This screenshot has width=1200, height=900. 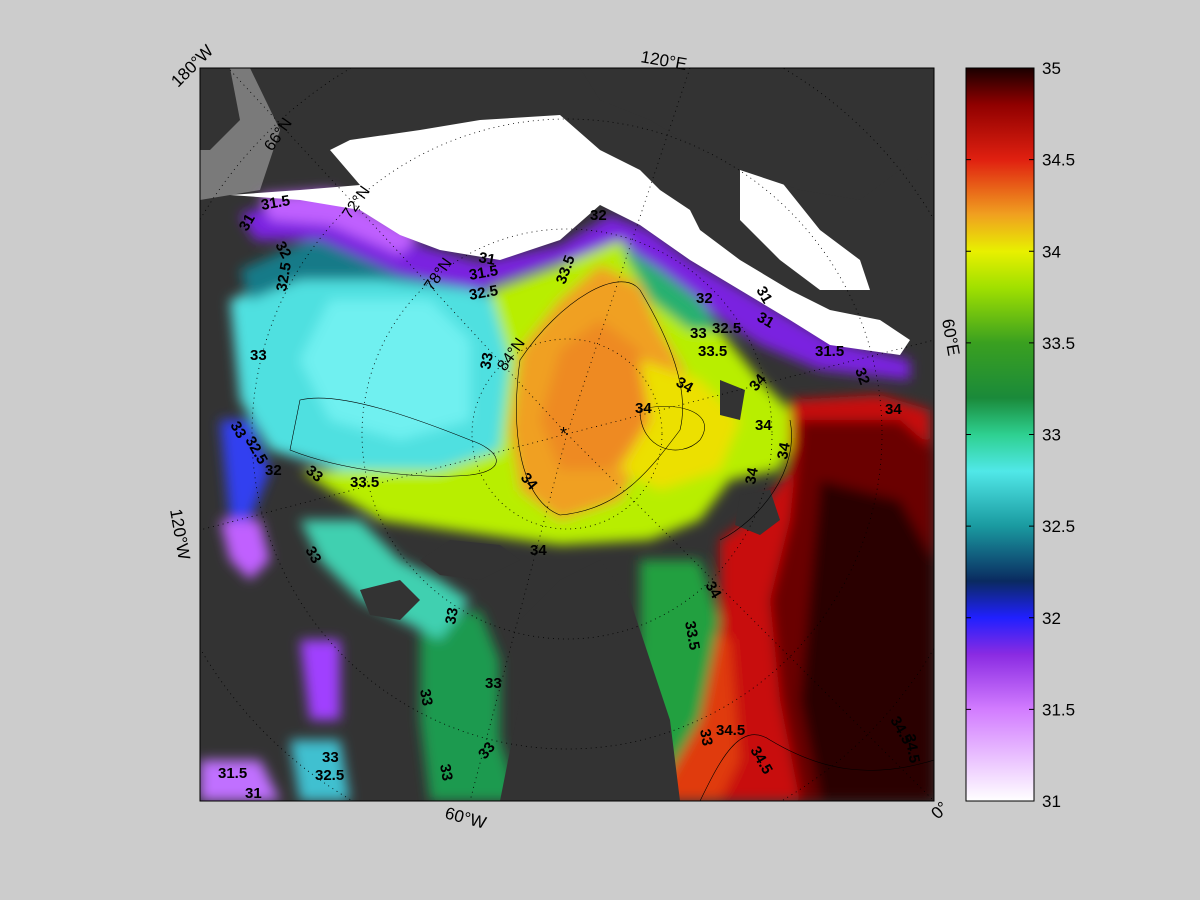 I want to click on meridian-60E, so click(x=750, y=387).